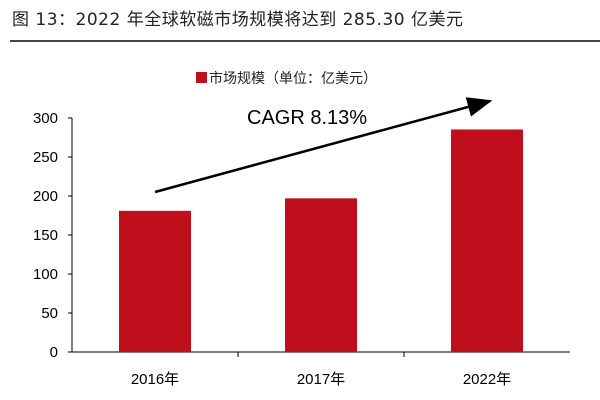 This screenshot has height=400, width=600. I want to click on title-divider, so click(305, 41).